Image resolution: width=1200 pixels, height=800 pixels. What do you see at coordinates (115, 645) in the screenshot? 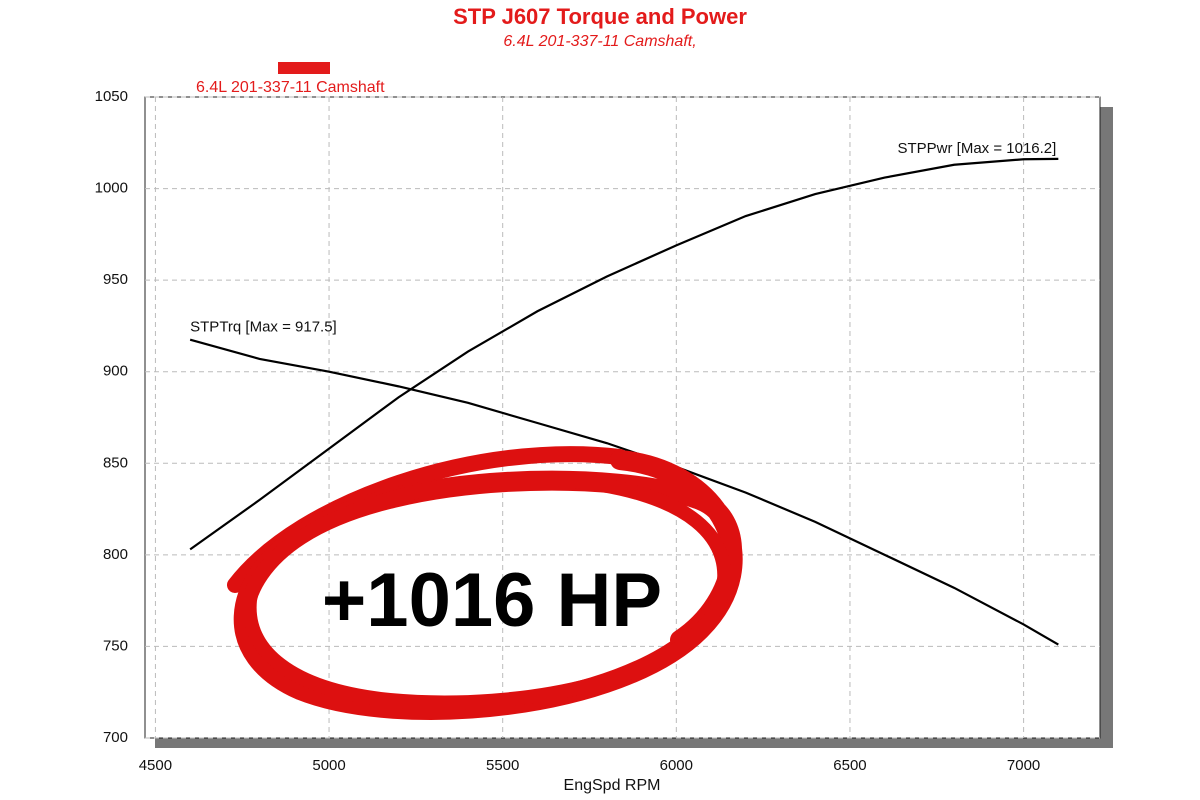
I see `y-tick-label: 750` at bounding box center [115, 645].